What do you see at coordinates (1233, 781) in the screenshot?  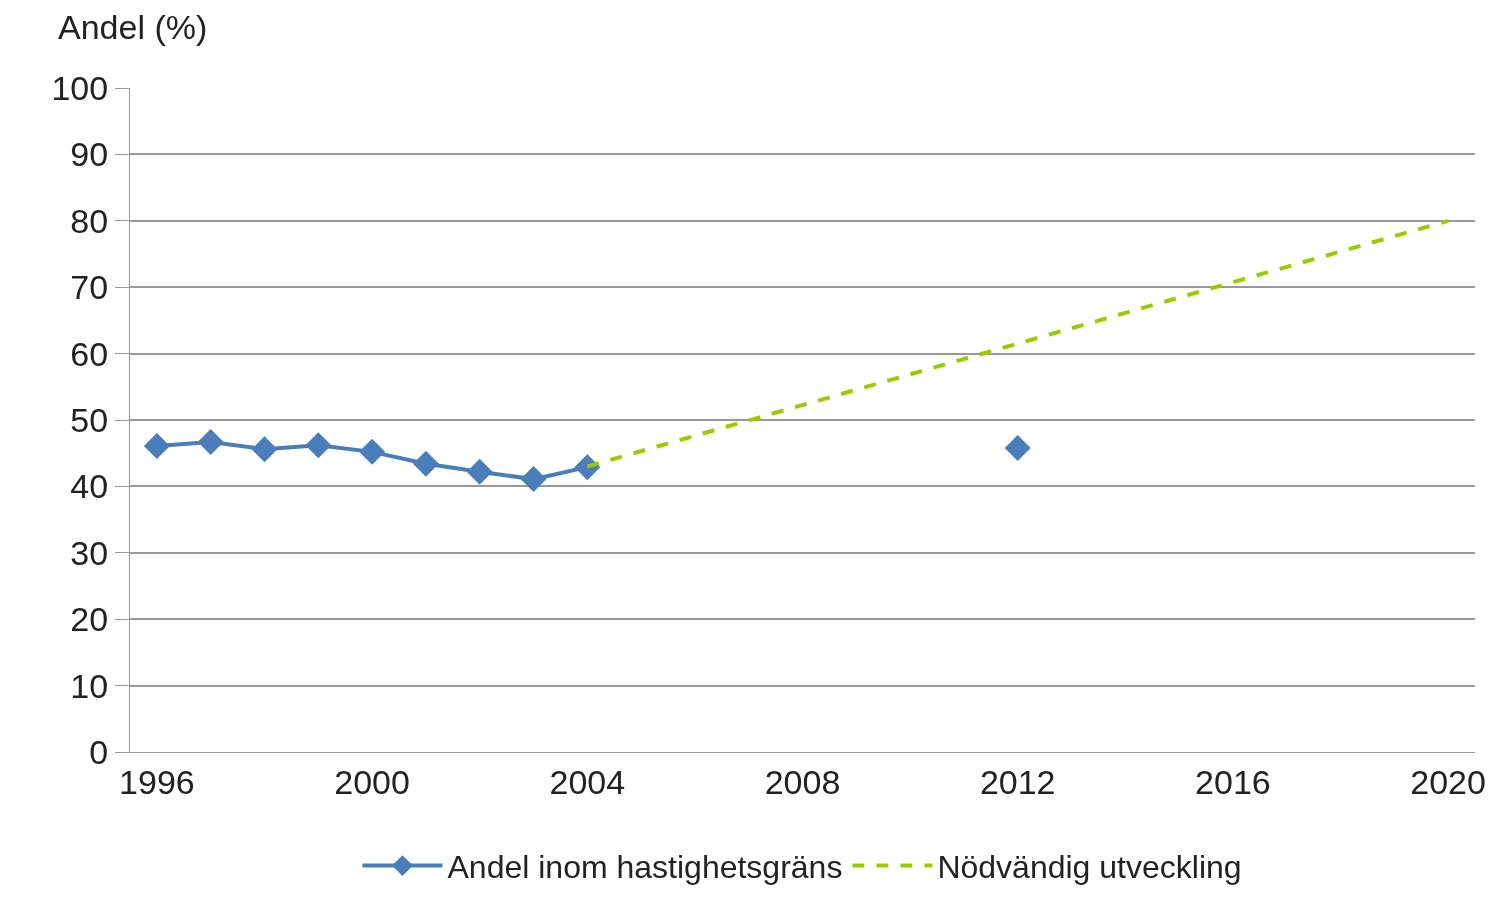 I see `x-tick-label: 2016` at bounding box center [1233, 781].